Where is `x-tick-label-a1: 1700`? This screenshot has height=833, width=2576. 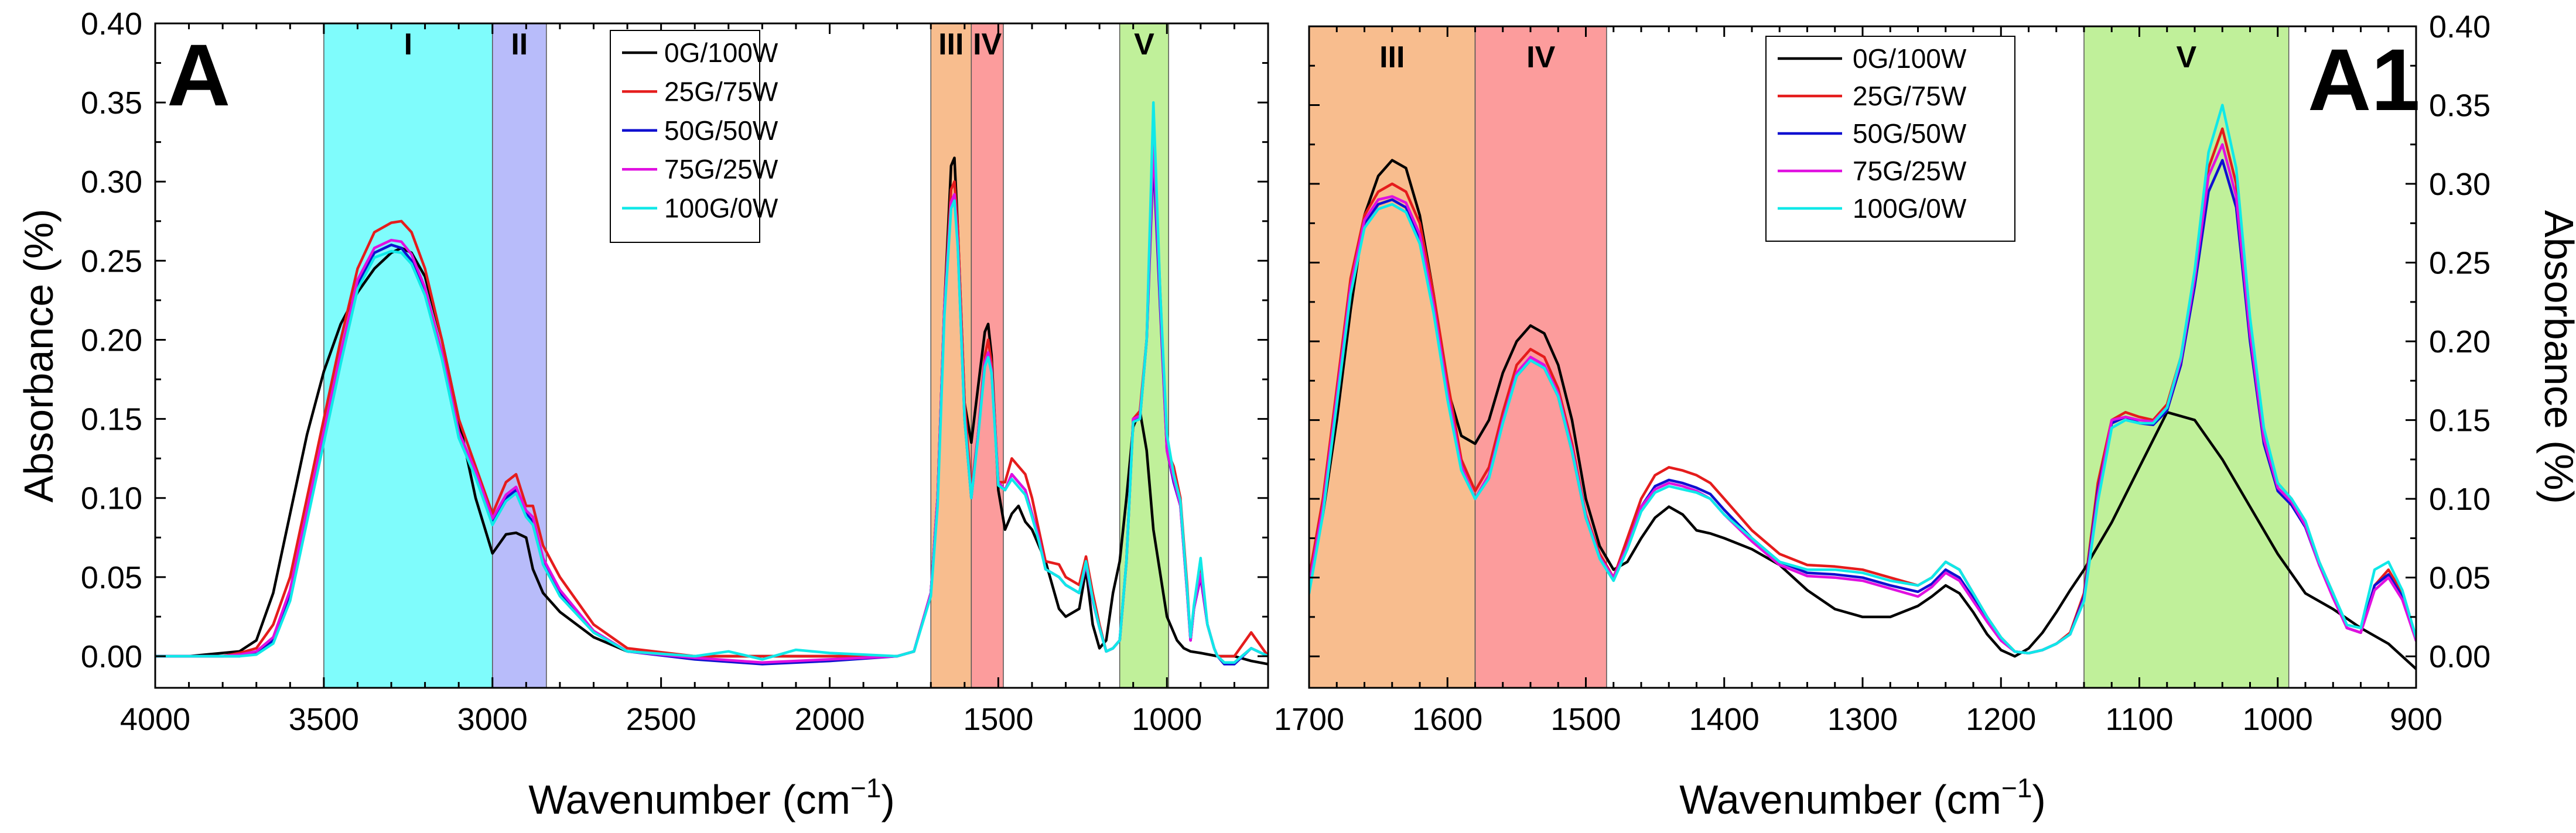
x-tick-label-a1: 1700 is located at coordinates (1309, 719).